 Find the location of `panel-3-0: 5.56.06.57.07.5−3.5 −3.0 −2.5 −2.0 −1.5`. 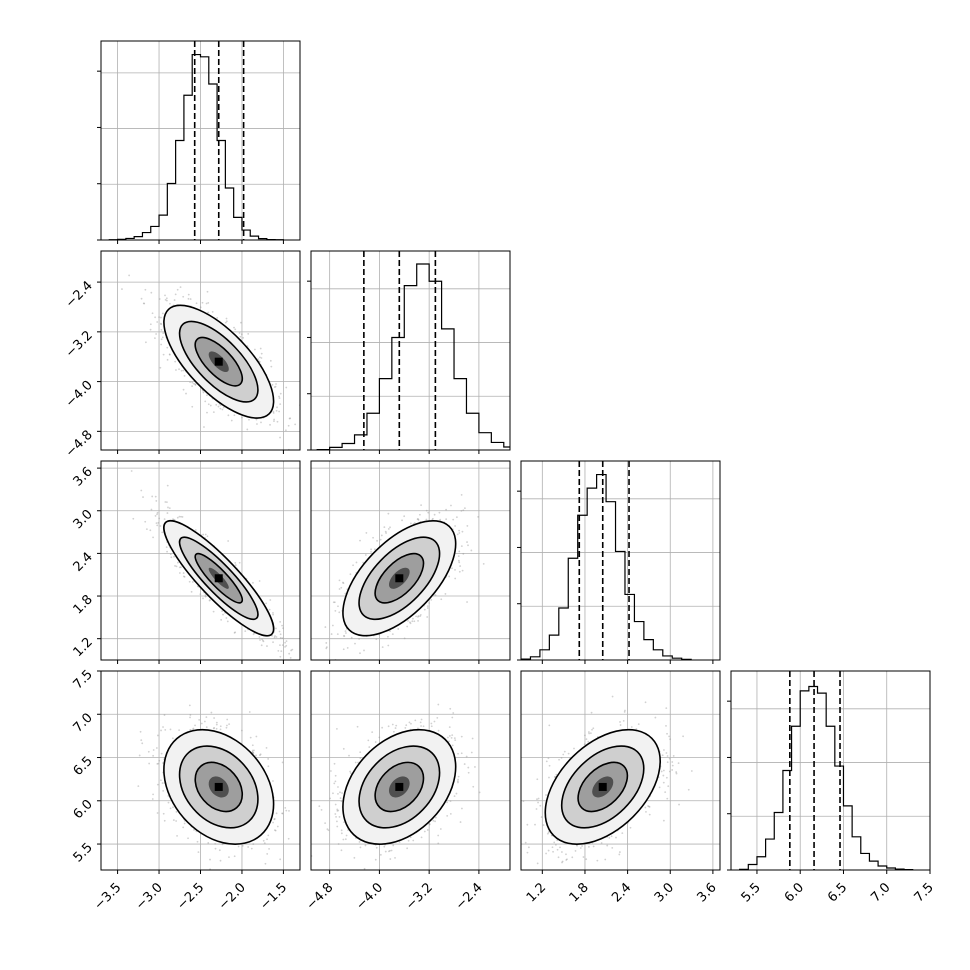

panel-3-0: 5.56.06.57.07.5−3.5 −3.0 −2.5 −2.0 −1.5 is located at coordinates (186, 790).